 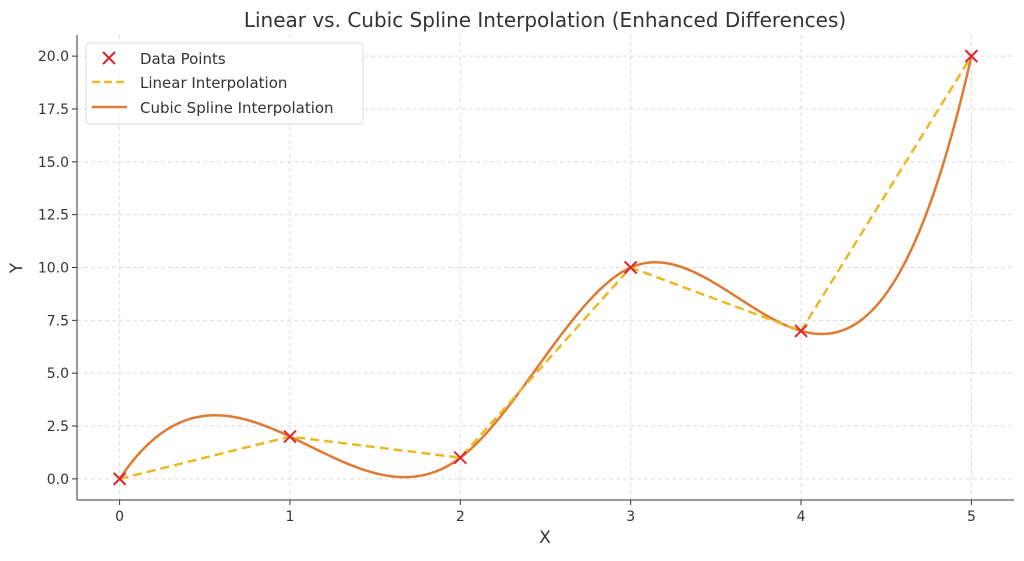 I want to click on legend-label-data-points: Data Points, so click(x=183, y=59).